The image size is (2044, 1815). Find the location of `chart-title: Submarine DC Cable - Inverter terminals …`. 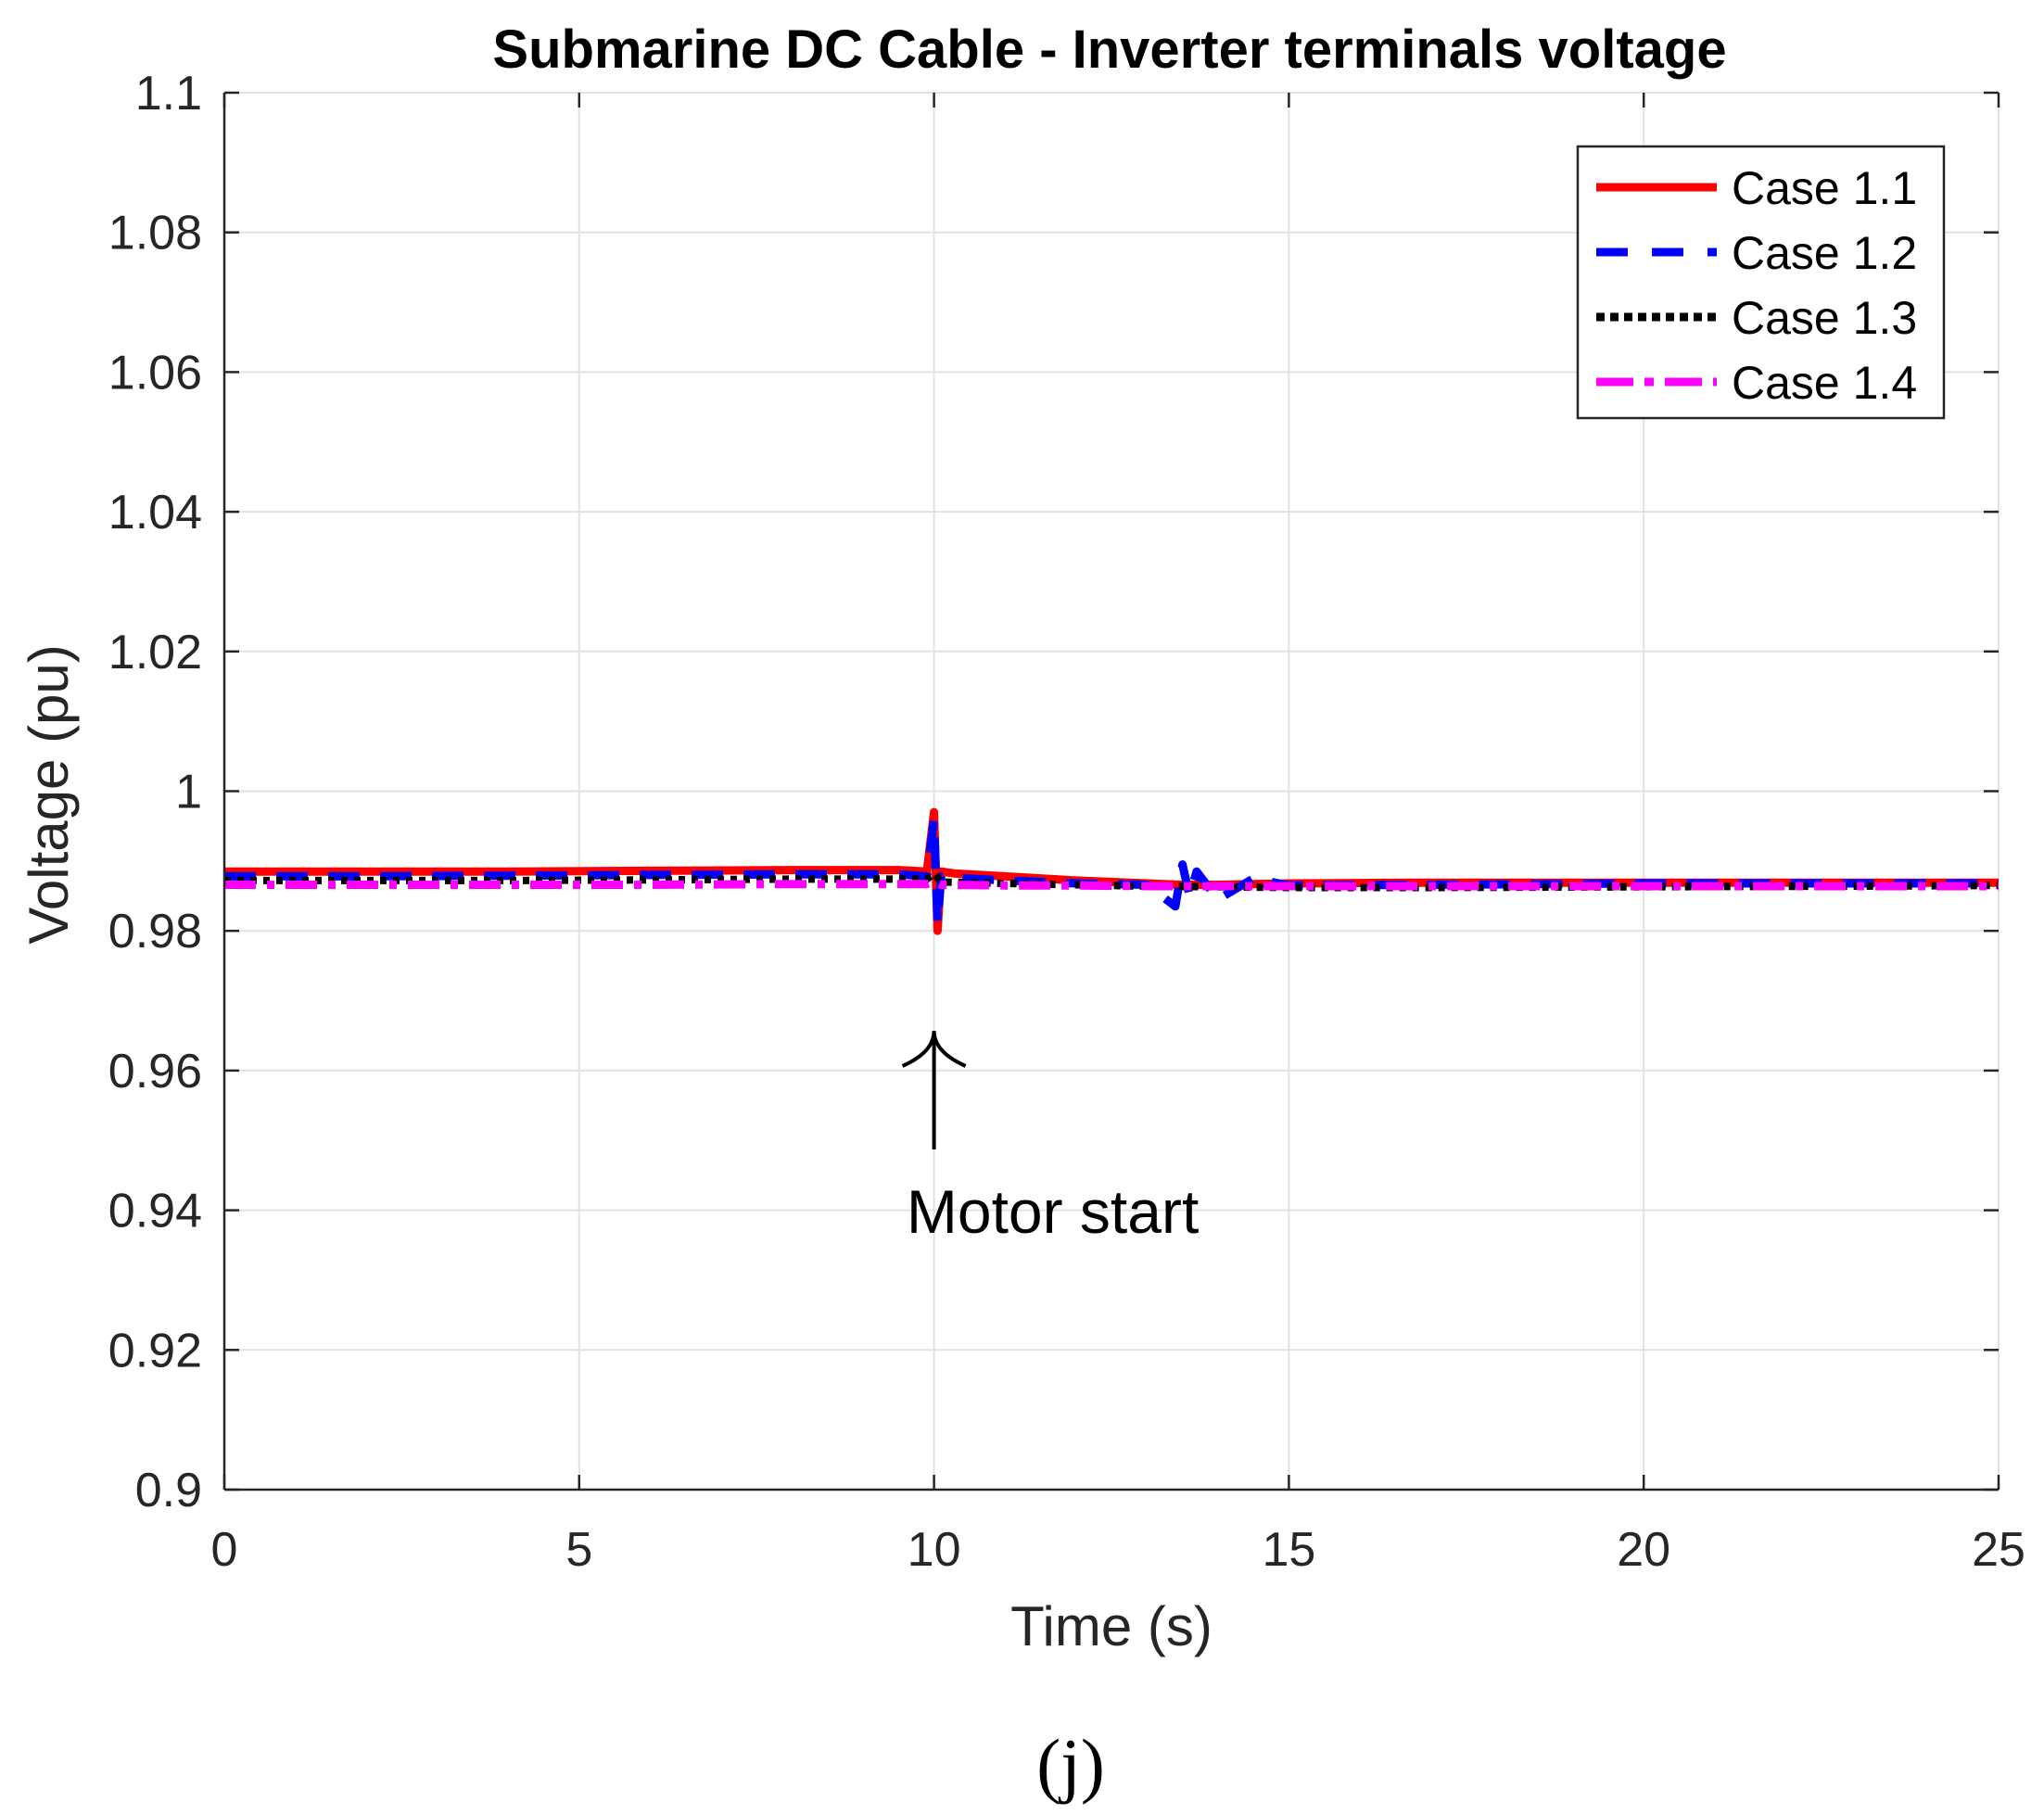

chart-title: Submarine DC Cable - Inverter terminals … is located at coordinates (1109, 50).